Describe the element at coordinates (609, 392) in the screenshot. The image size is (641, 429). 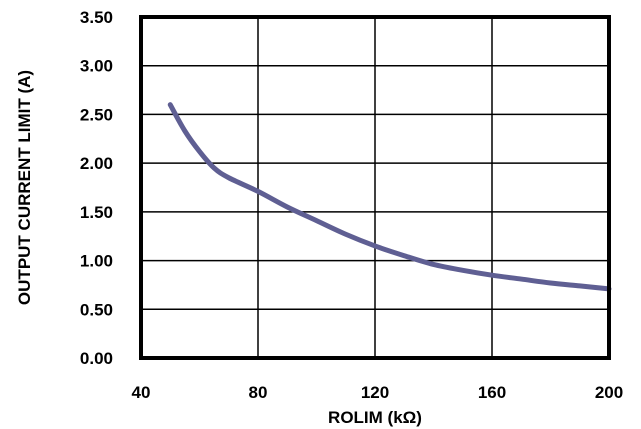
I see `x-tick-label: 200` at that location.